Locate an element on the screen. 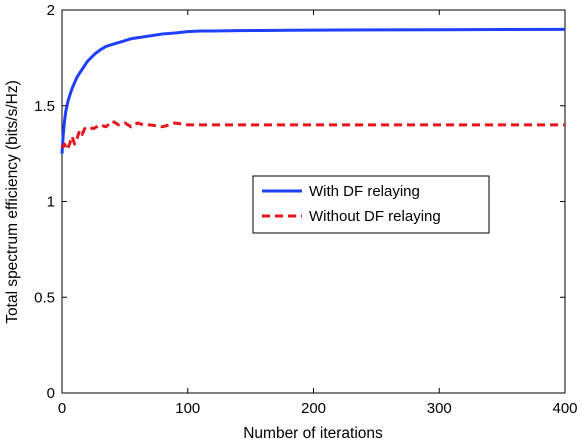 The image size is (582, 443). y-tick-label: 2 is located at coordinates (51, 10).